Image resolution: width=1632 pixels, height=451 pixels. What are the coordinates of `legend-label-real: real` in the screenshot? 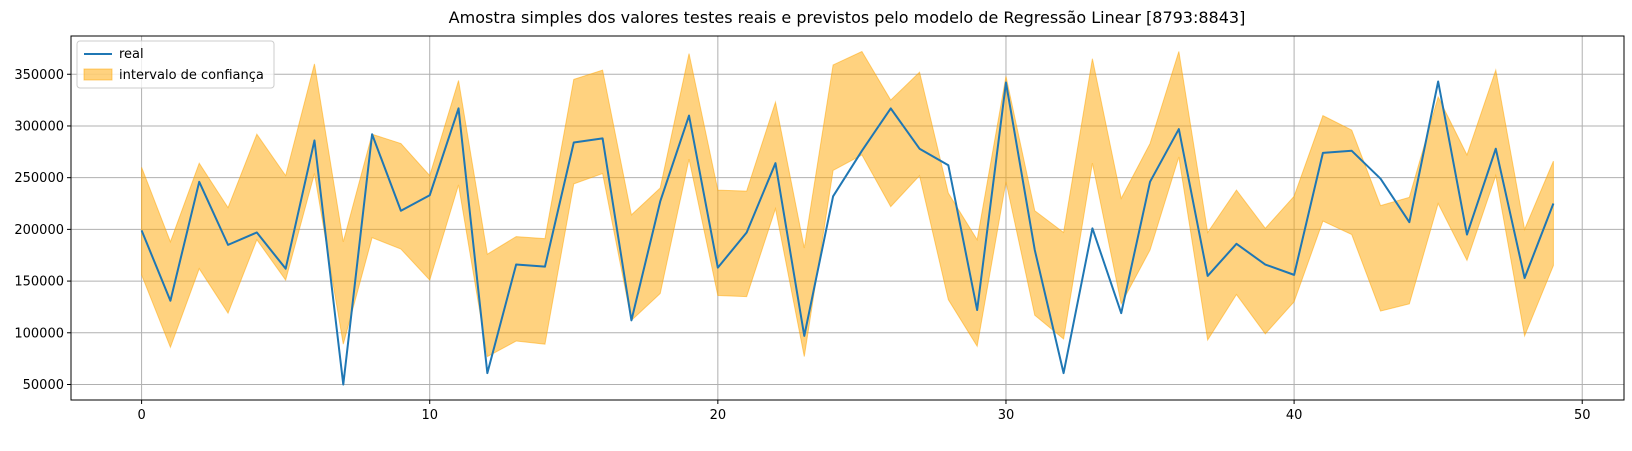 It's located at (131, 54).